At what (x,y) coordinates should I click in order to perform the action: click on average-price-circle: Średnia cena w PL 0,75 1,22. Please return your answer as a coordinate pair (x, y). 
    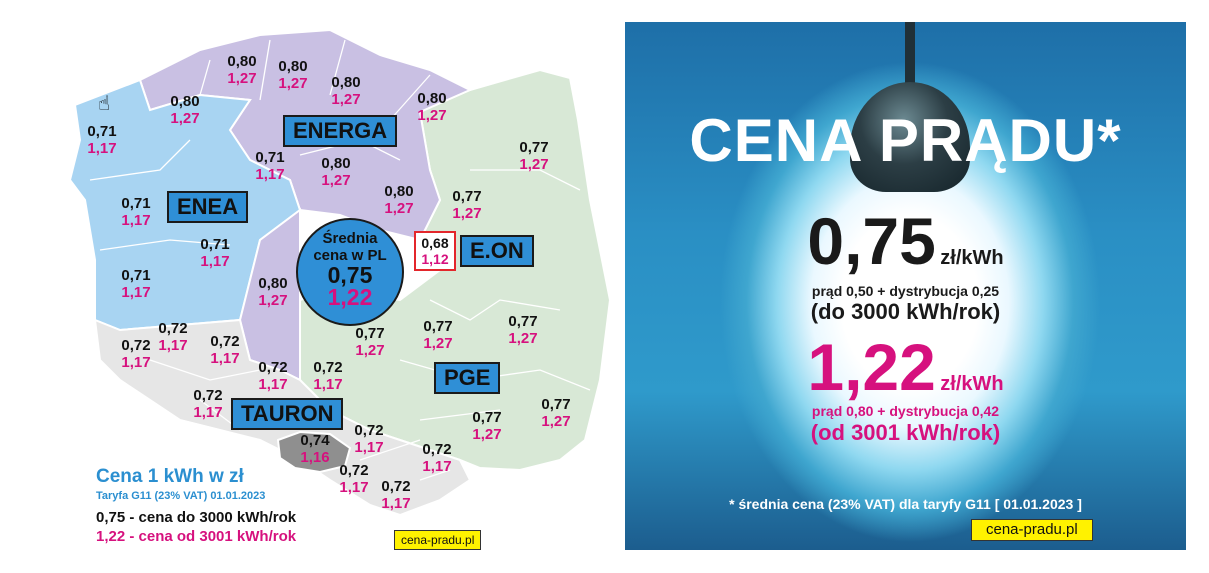
    Looking at the image, I should click on (350, 272).